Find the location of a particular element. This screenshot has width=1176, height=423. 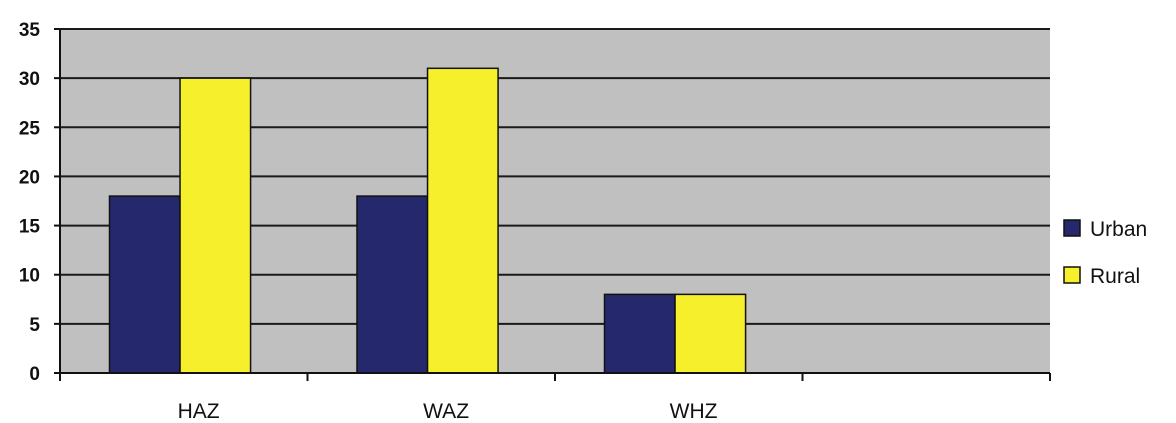

bar-urban-waz is located at coordinates (392, 284).